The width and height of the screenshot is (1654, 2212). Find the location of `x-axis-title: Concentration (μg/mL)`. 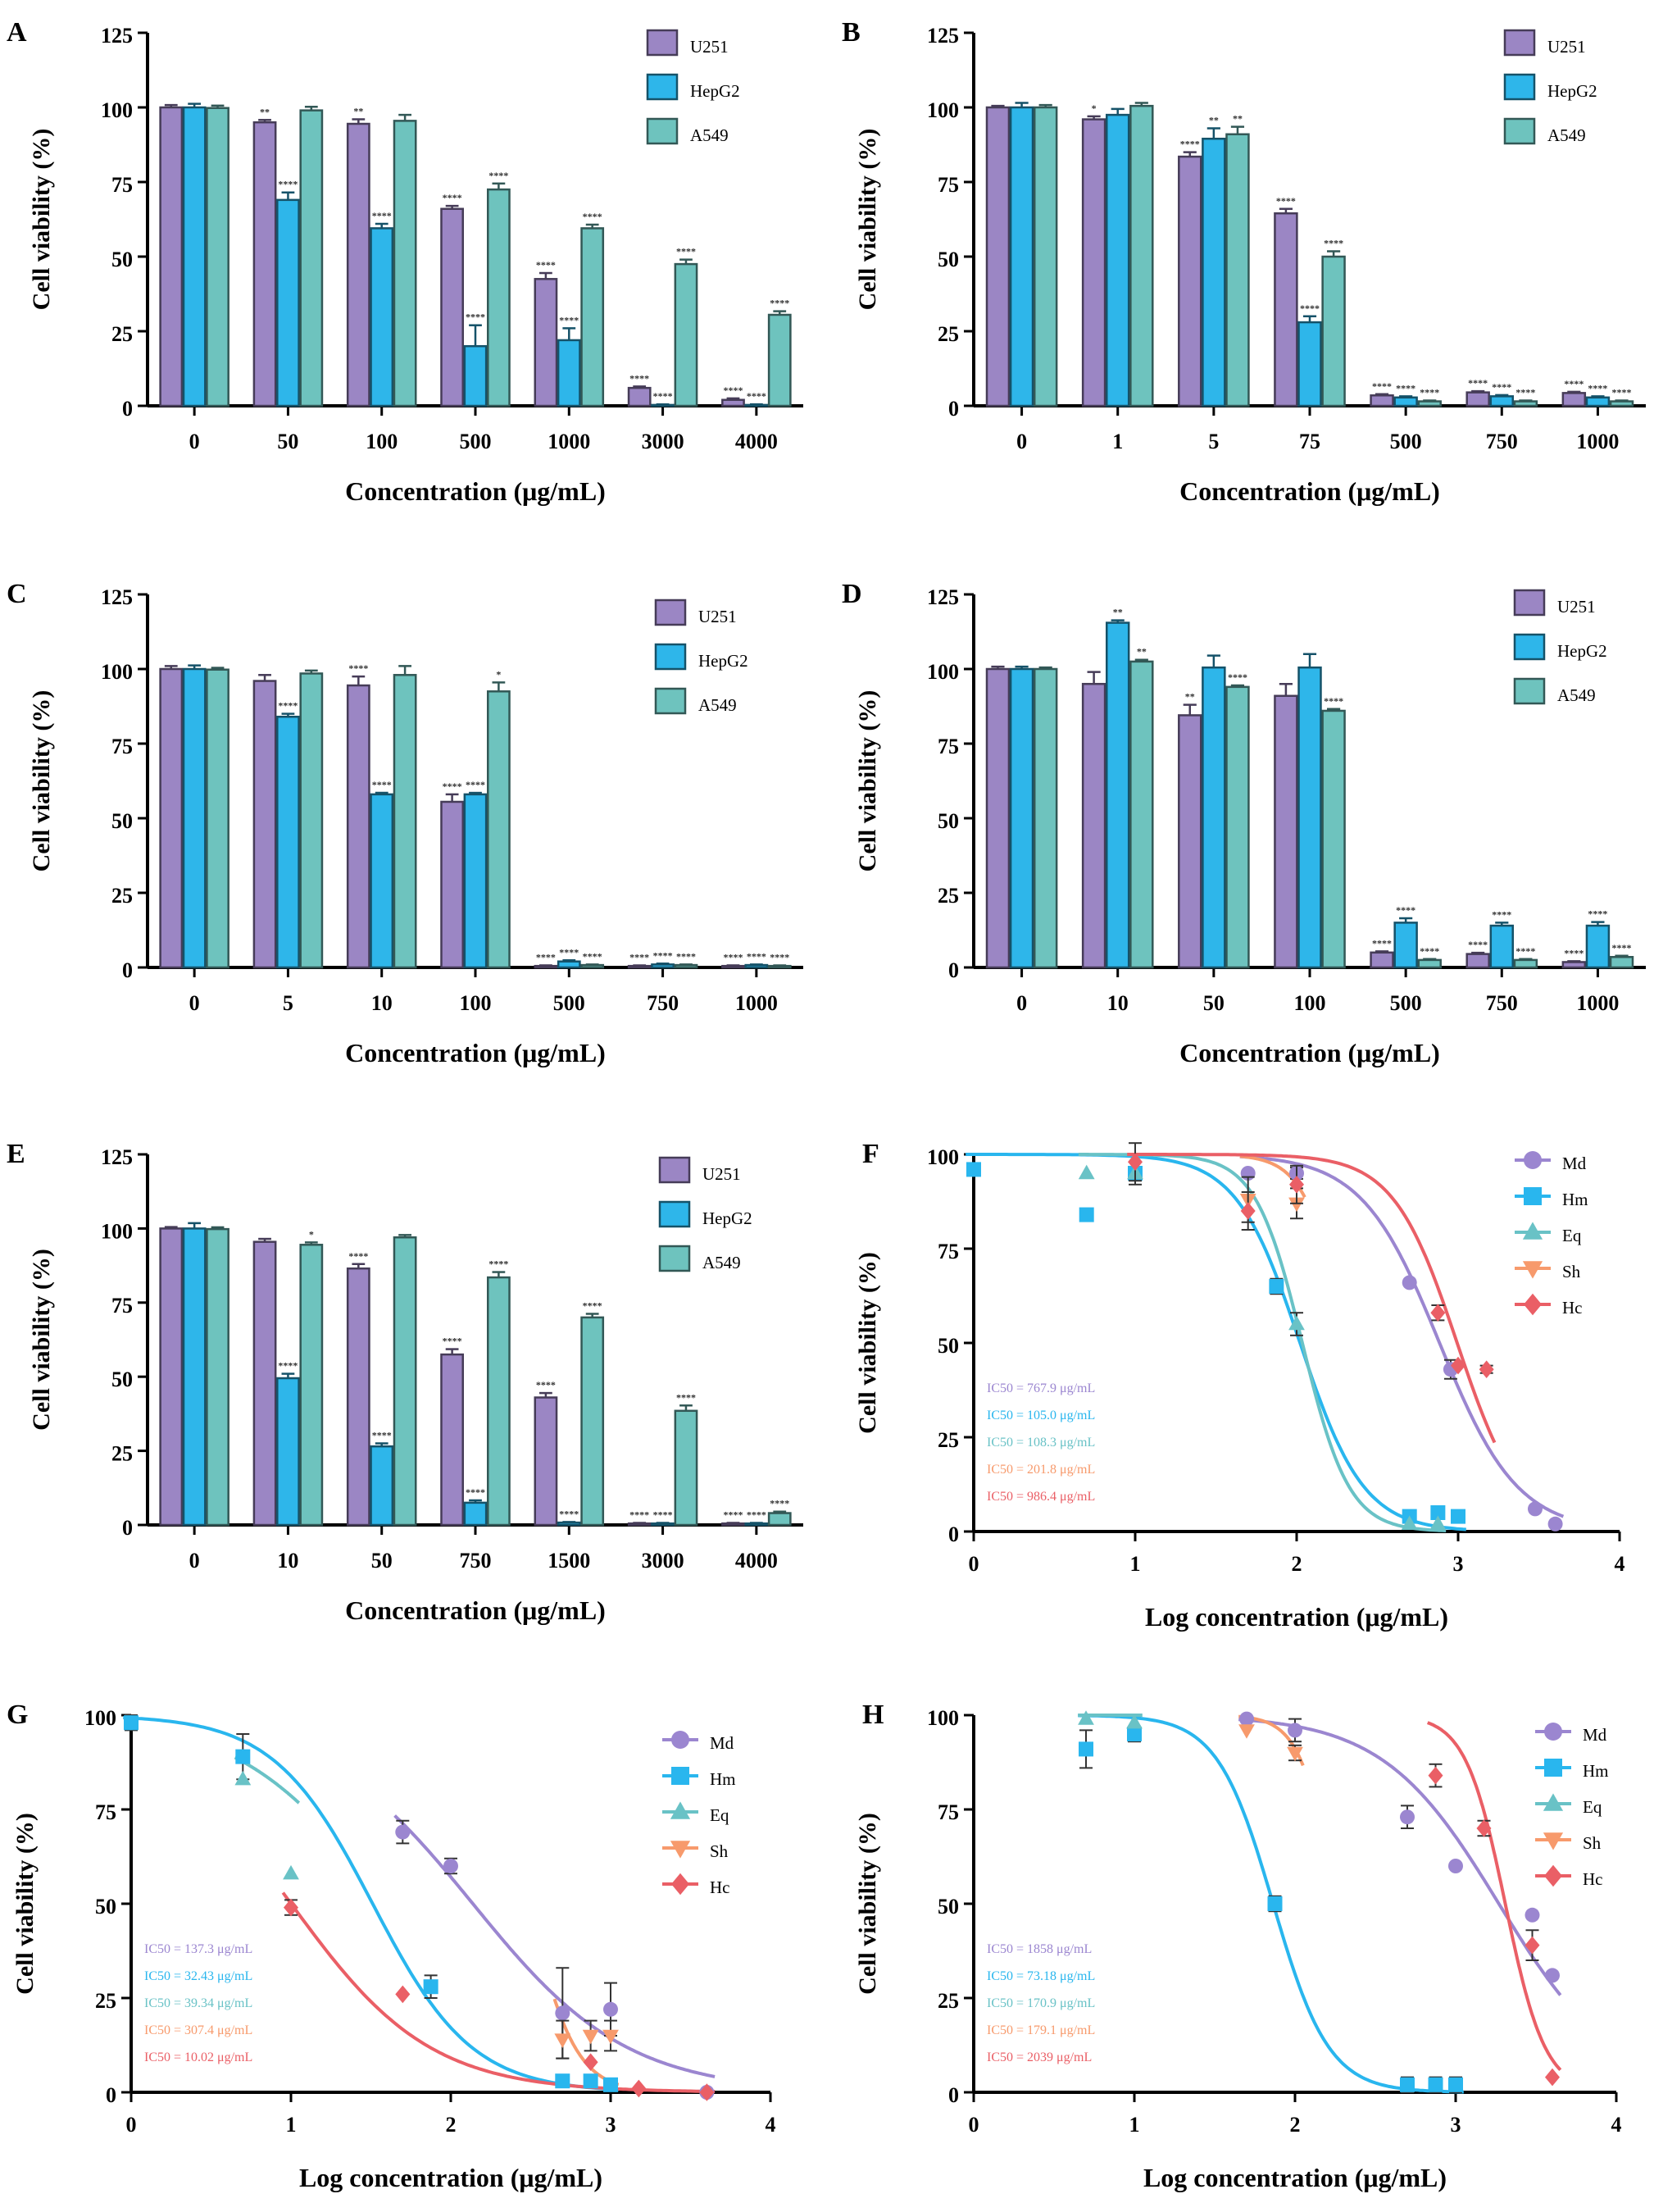

x-axis-title: Concentration (μg/mL) is located at coordinates (1309, 491).